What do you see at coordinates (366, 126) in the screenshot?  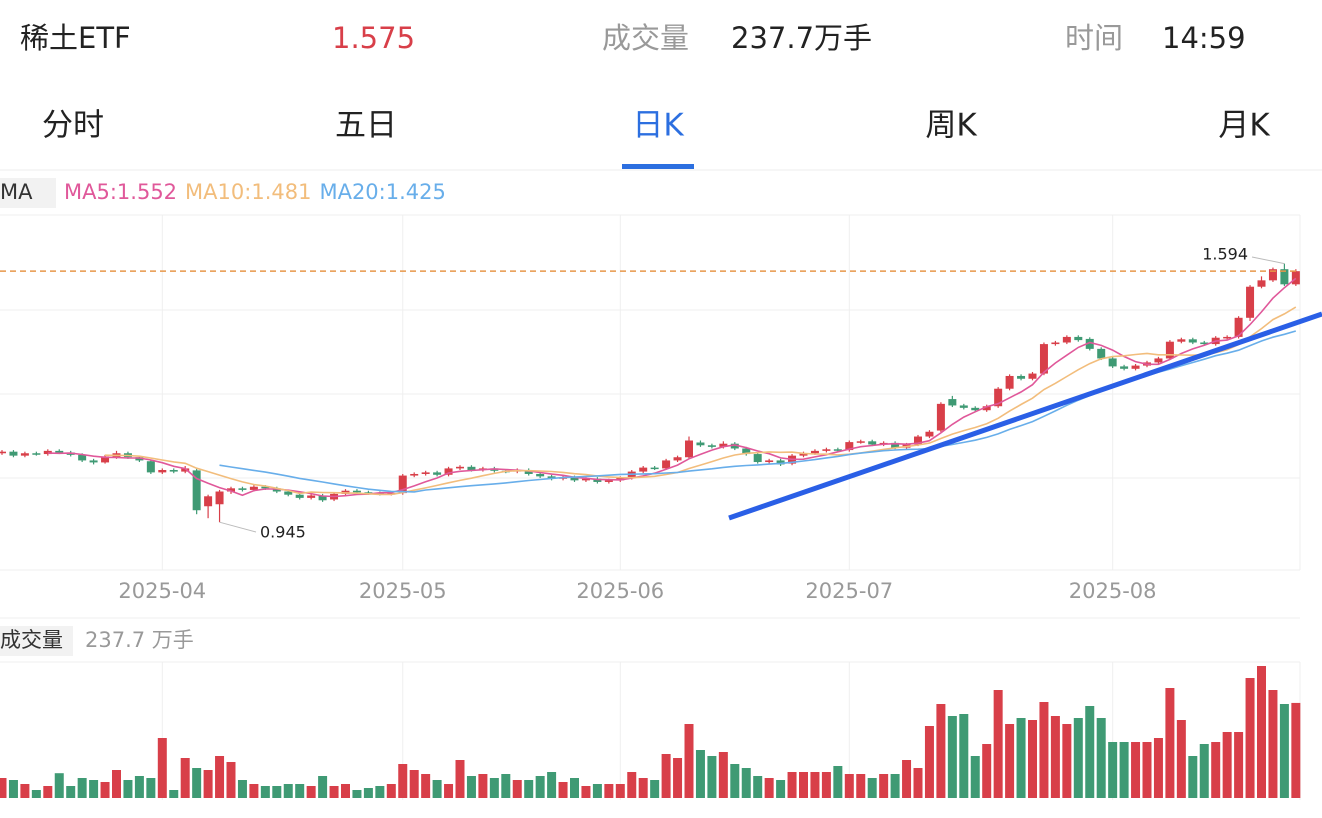 I see `tab: 五日` at bounding box center [366, 126].